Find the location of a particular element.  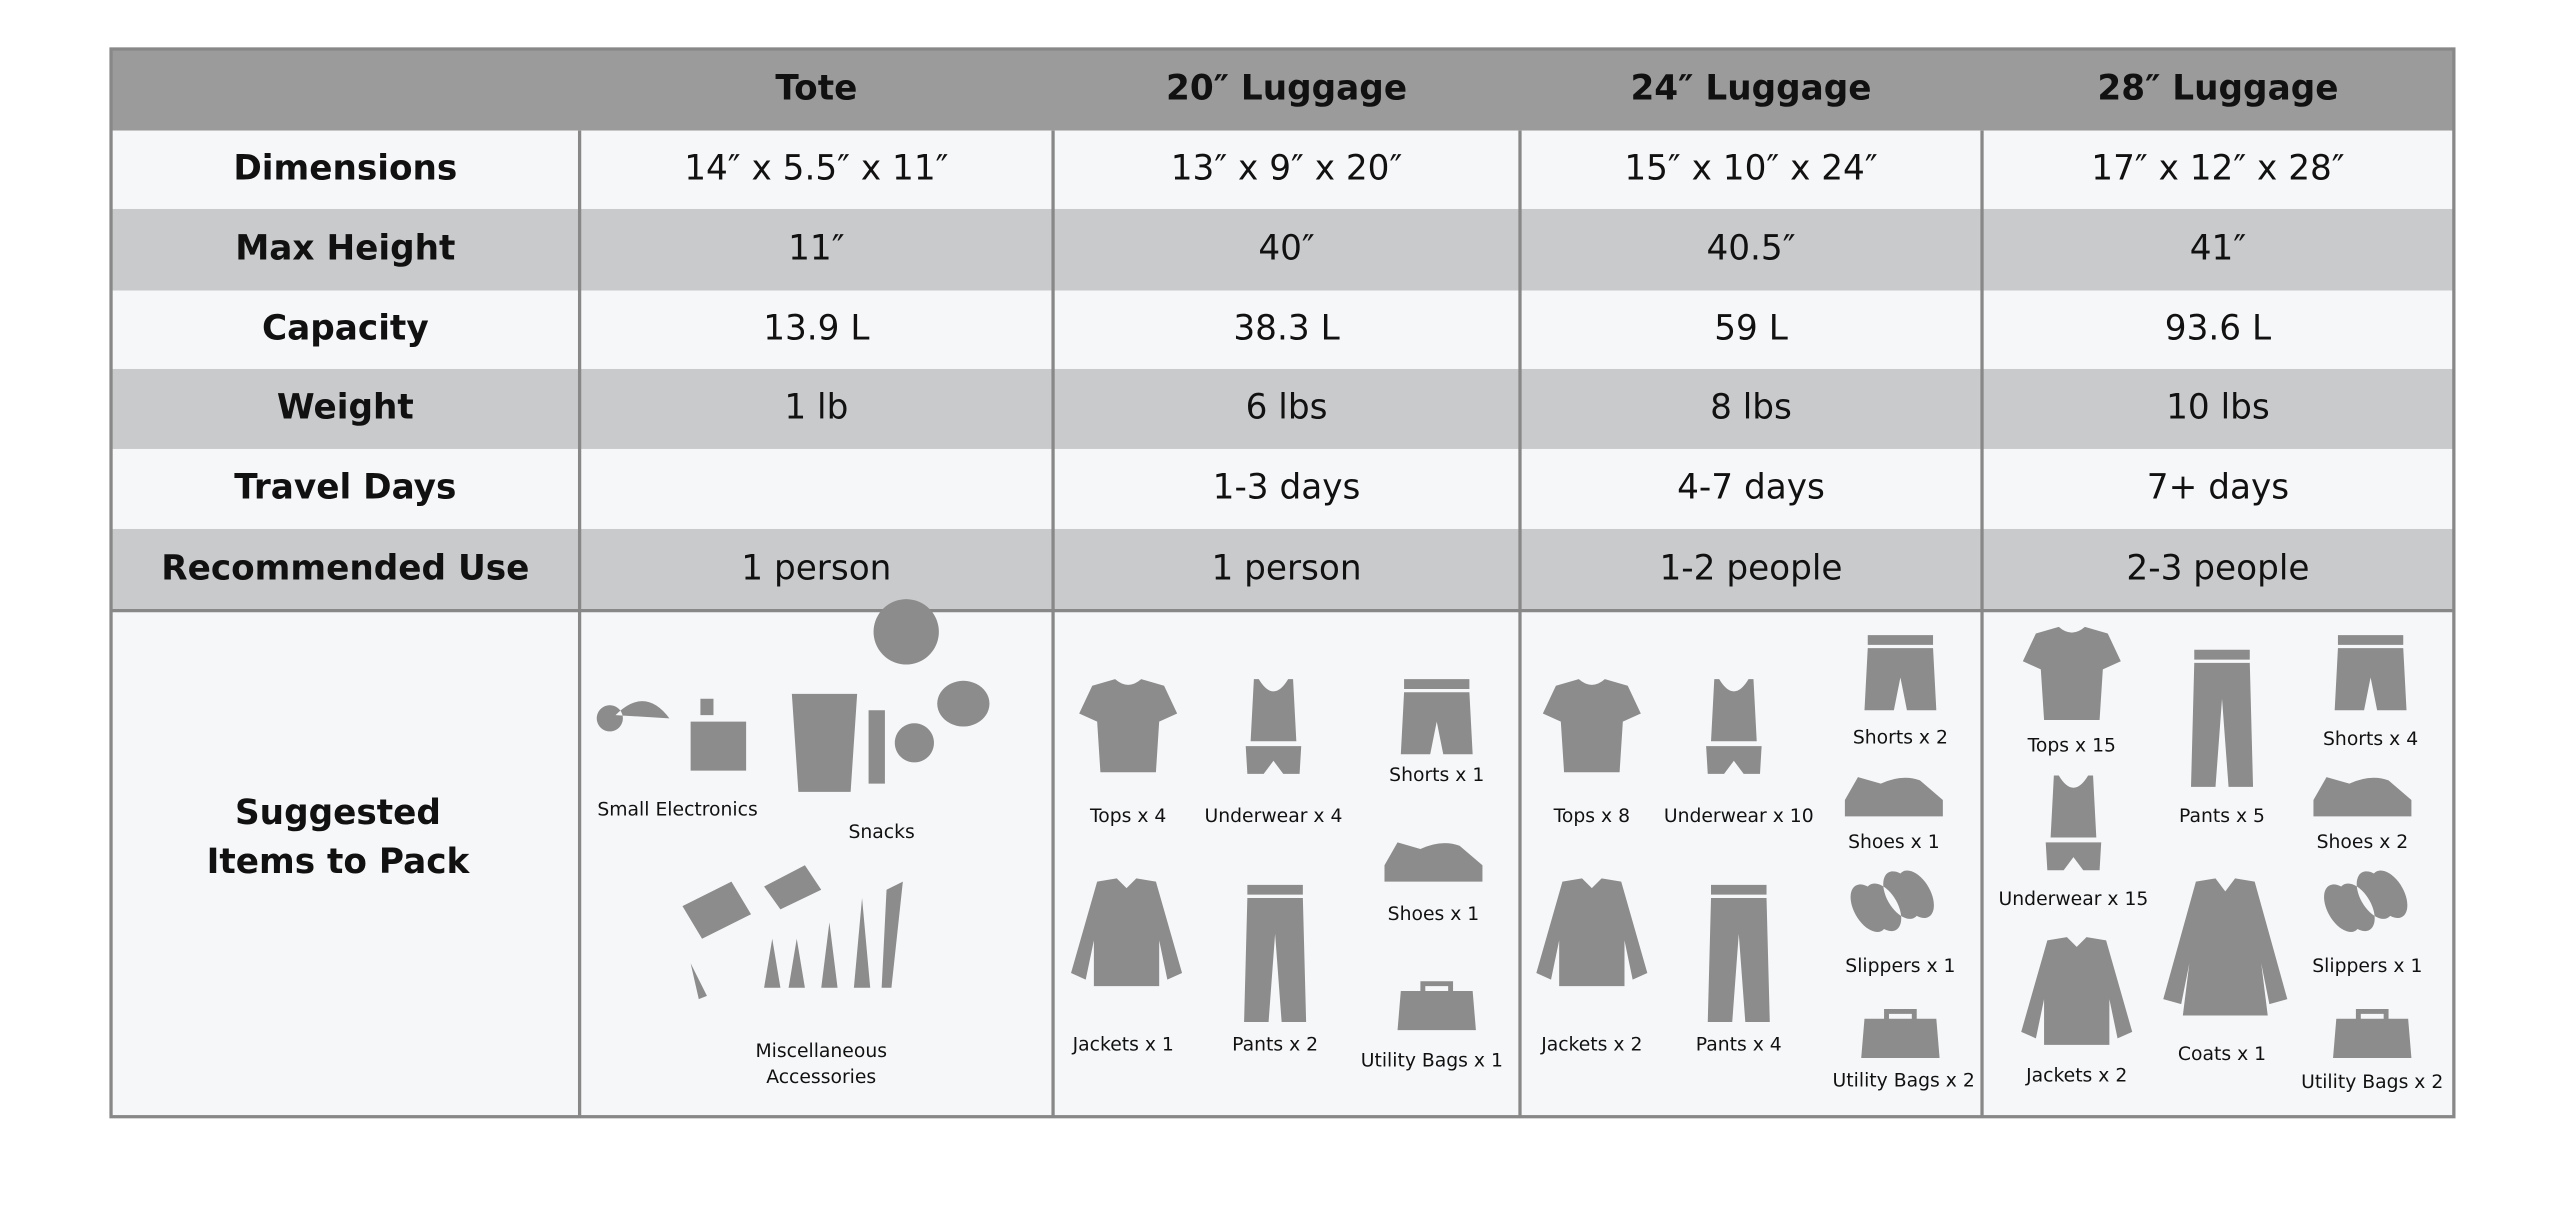

row-label: Recommended Use is located at coordinates (345, 568).